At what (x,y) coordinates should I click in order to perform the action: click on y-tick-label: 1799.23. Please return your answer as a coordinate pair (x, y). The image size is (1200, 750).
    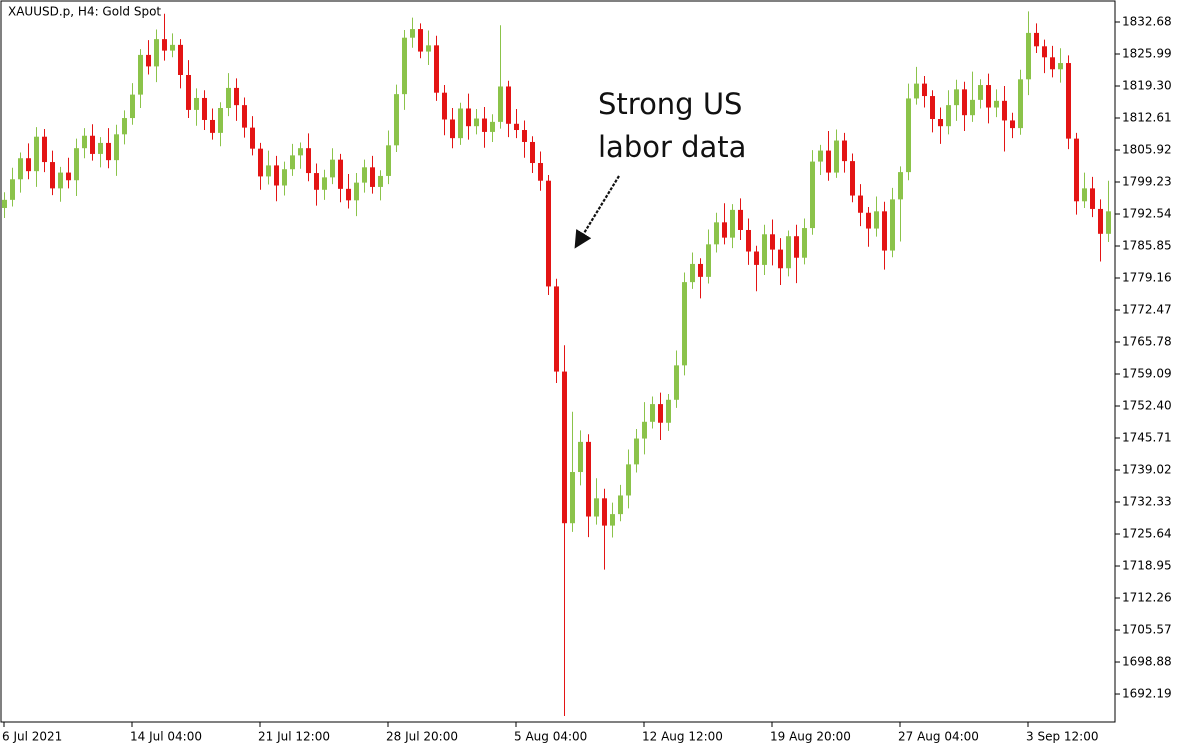
    Looking at the image, I should click on (1147, 182).